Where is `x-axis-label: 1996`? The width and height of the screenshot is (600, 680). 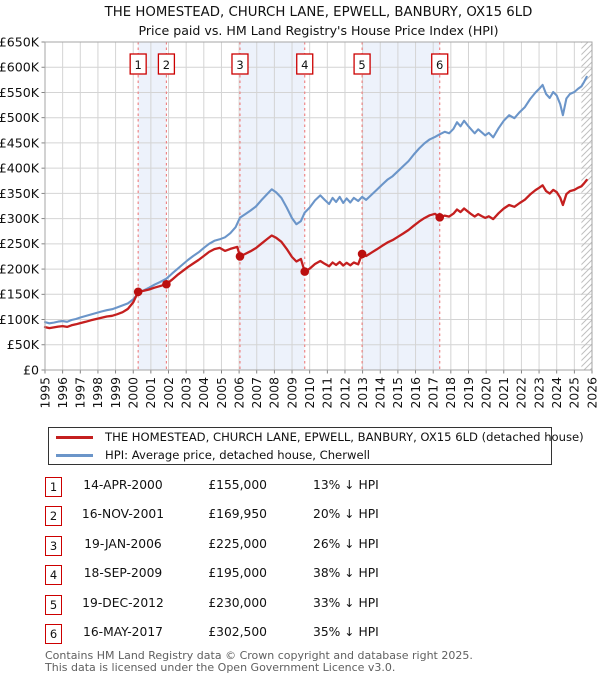
x-axis-label: 1996 is located at coordinates (62, 393).